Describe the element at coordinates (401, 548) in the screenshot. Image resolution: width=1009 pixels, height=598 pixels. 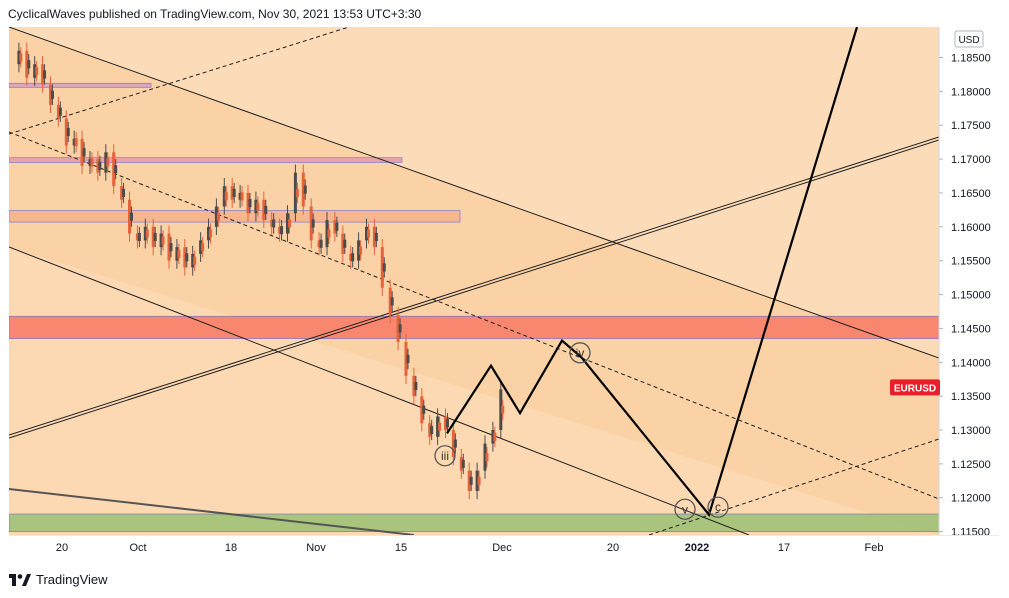
I see `time-tick-label: 15` at that location.